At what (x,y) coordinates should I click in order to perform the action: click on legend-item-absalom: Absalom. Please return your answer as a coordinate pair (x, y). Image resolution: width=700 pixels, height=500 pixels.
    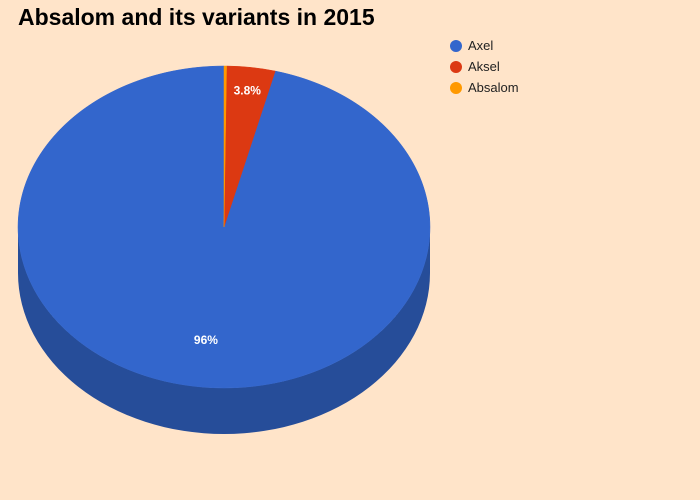
    Looking at the image, I should click on (484, 87).